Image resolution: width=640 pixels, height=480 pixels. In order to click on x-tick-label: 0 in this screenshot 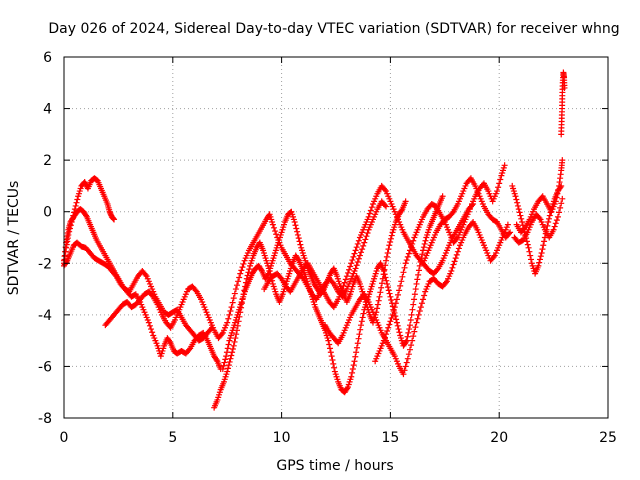, I will do `click(64, 438)`.